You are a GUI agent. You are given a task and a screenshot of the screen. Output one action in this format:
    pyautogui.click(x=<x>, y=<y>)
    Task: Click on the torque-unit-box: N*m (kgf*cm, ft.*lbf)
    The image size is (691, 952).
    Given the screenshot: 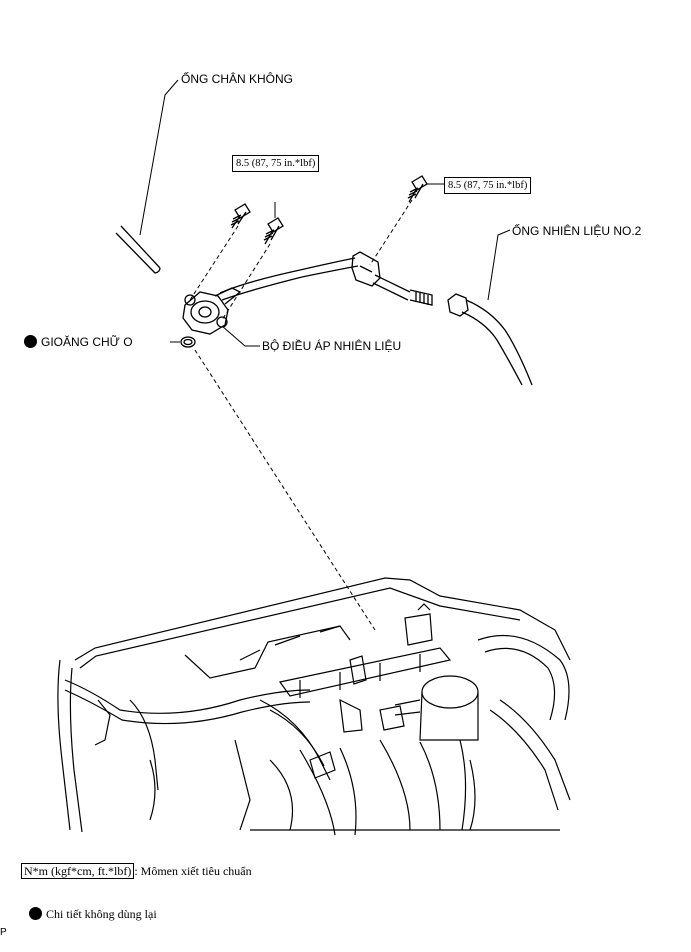 What is the action you would take?
    pyautogui.click(x=78, y=871)
    